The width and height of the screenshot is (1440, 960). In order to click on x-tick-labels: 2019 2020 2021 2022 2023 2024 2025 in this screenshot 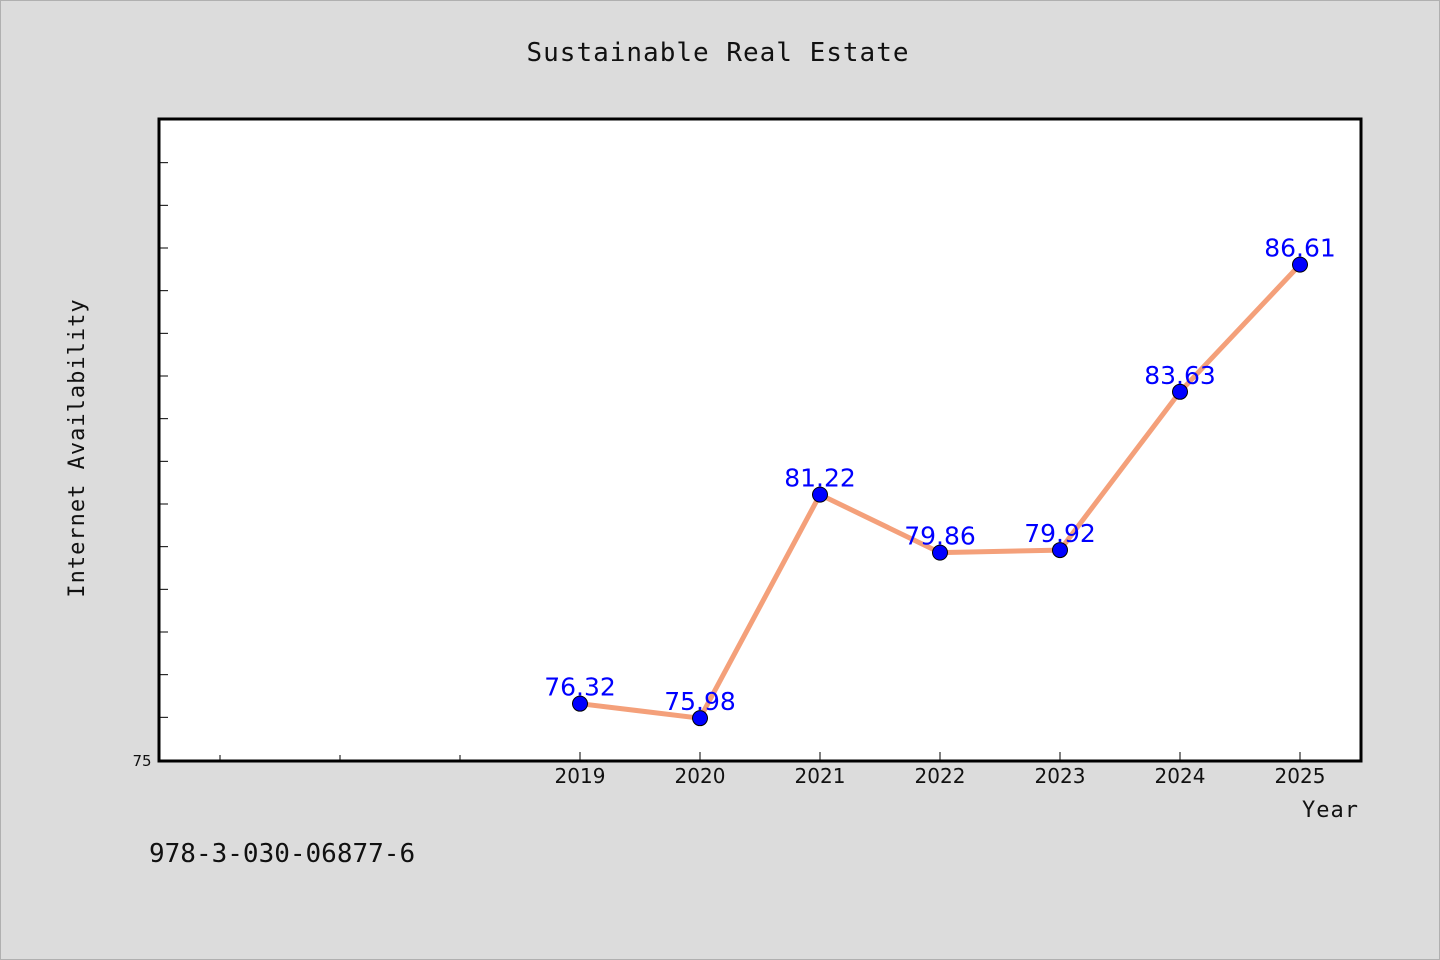, I will do `click(940, 776)`.